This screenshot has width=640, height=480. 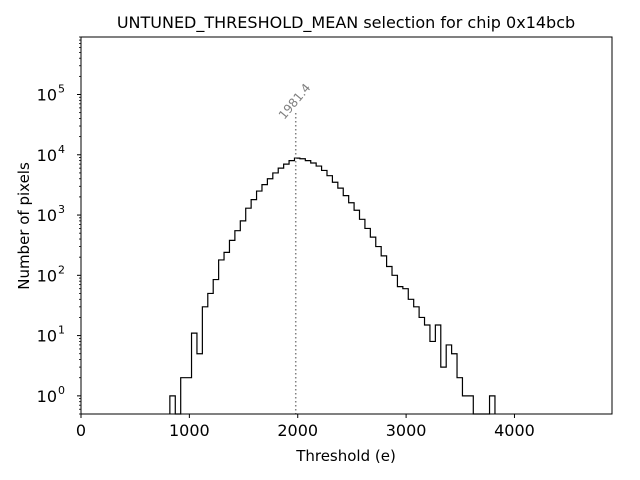 What do you see at coordinates (61, 330) in the screenshot?
I see `y-tick-exponent: 1` at bounding box center [61, 330].